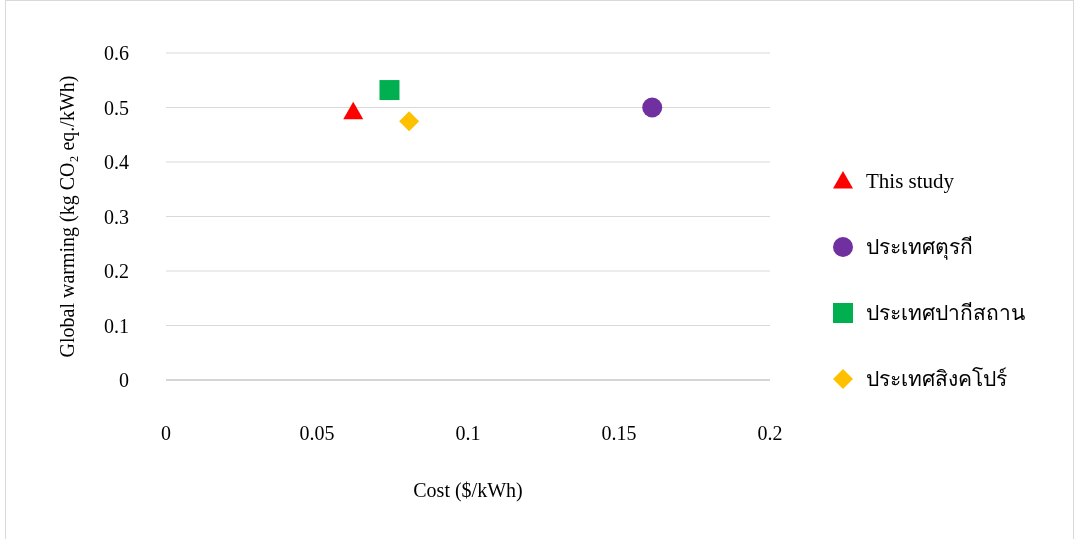 The image size is (1075, 539). I want to click on y-axis-title: Global warming (kg CO₂ eq./kWh), so click(67, 216).